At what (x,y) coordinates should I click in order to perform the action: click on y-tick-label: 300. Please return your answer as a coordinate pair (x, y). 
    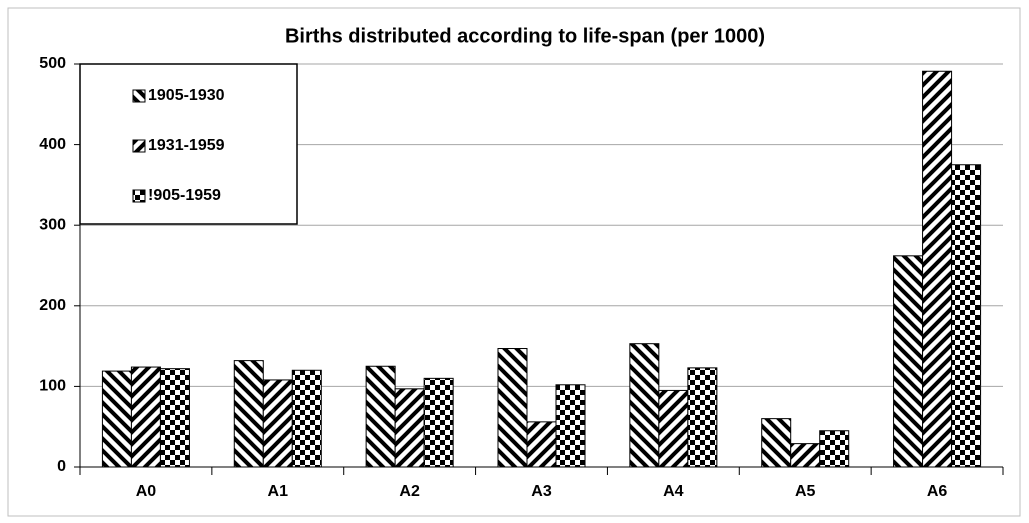
    Looking at the image, I should click on (52, 224).